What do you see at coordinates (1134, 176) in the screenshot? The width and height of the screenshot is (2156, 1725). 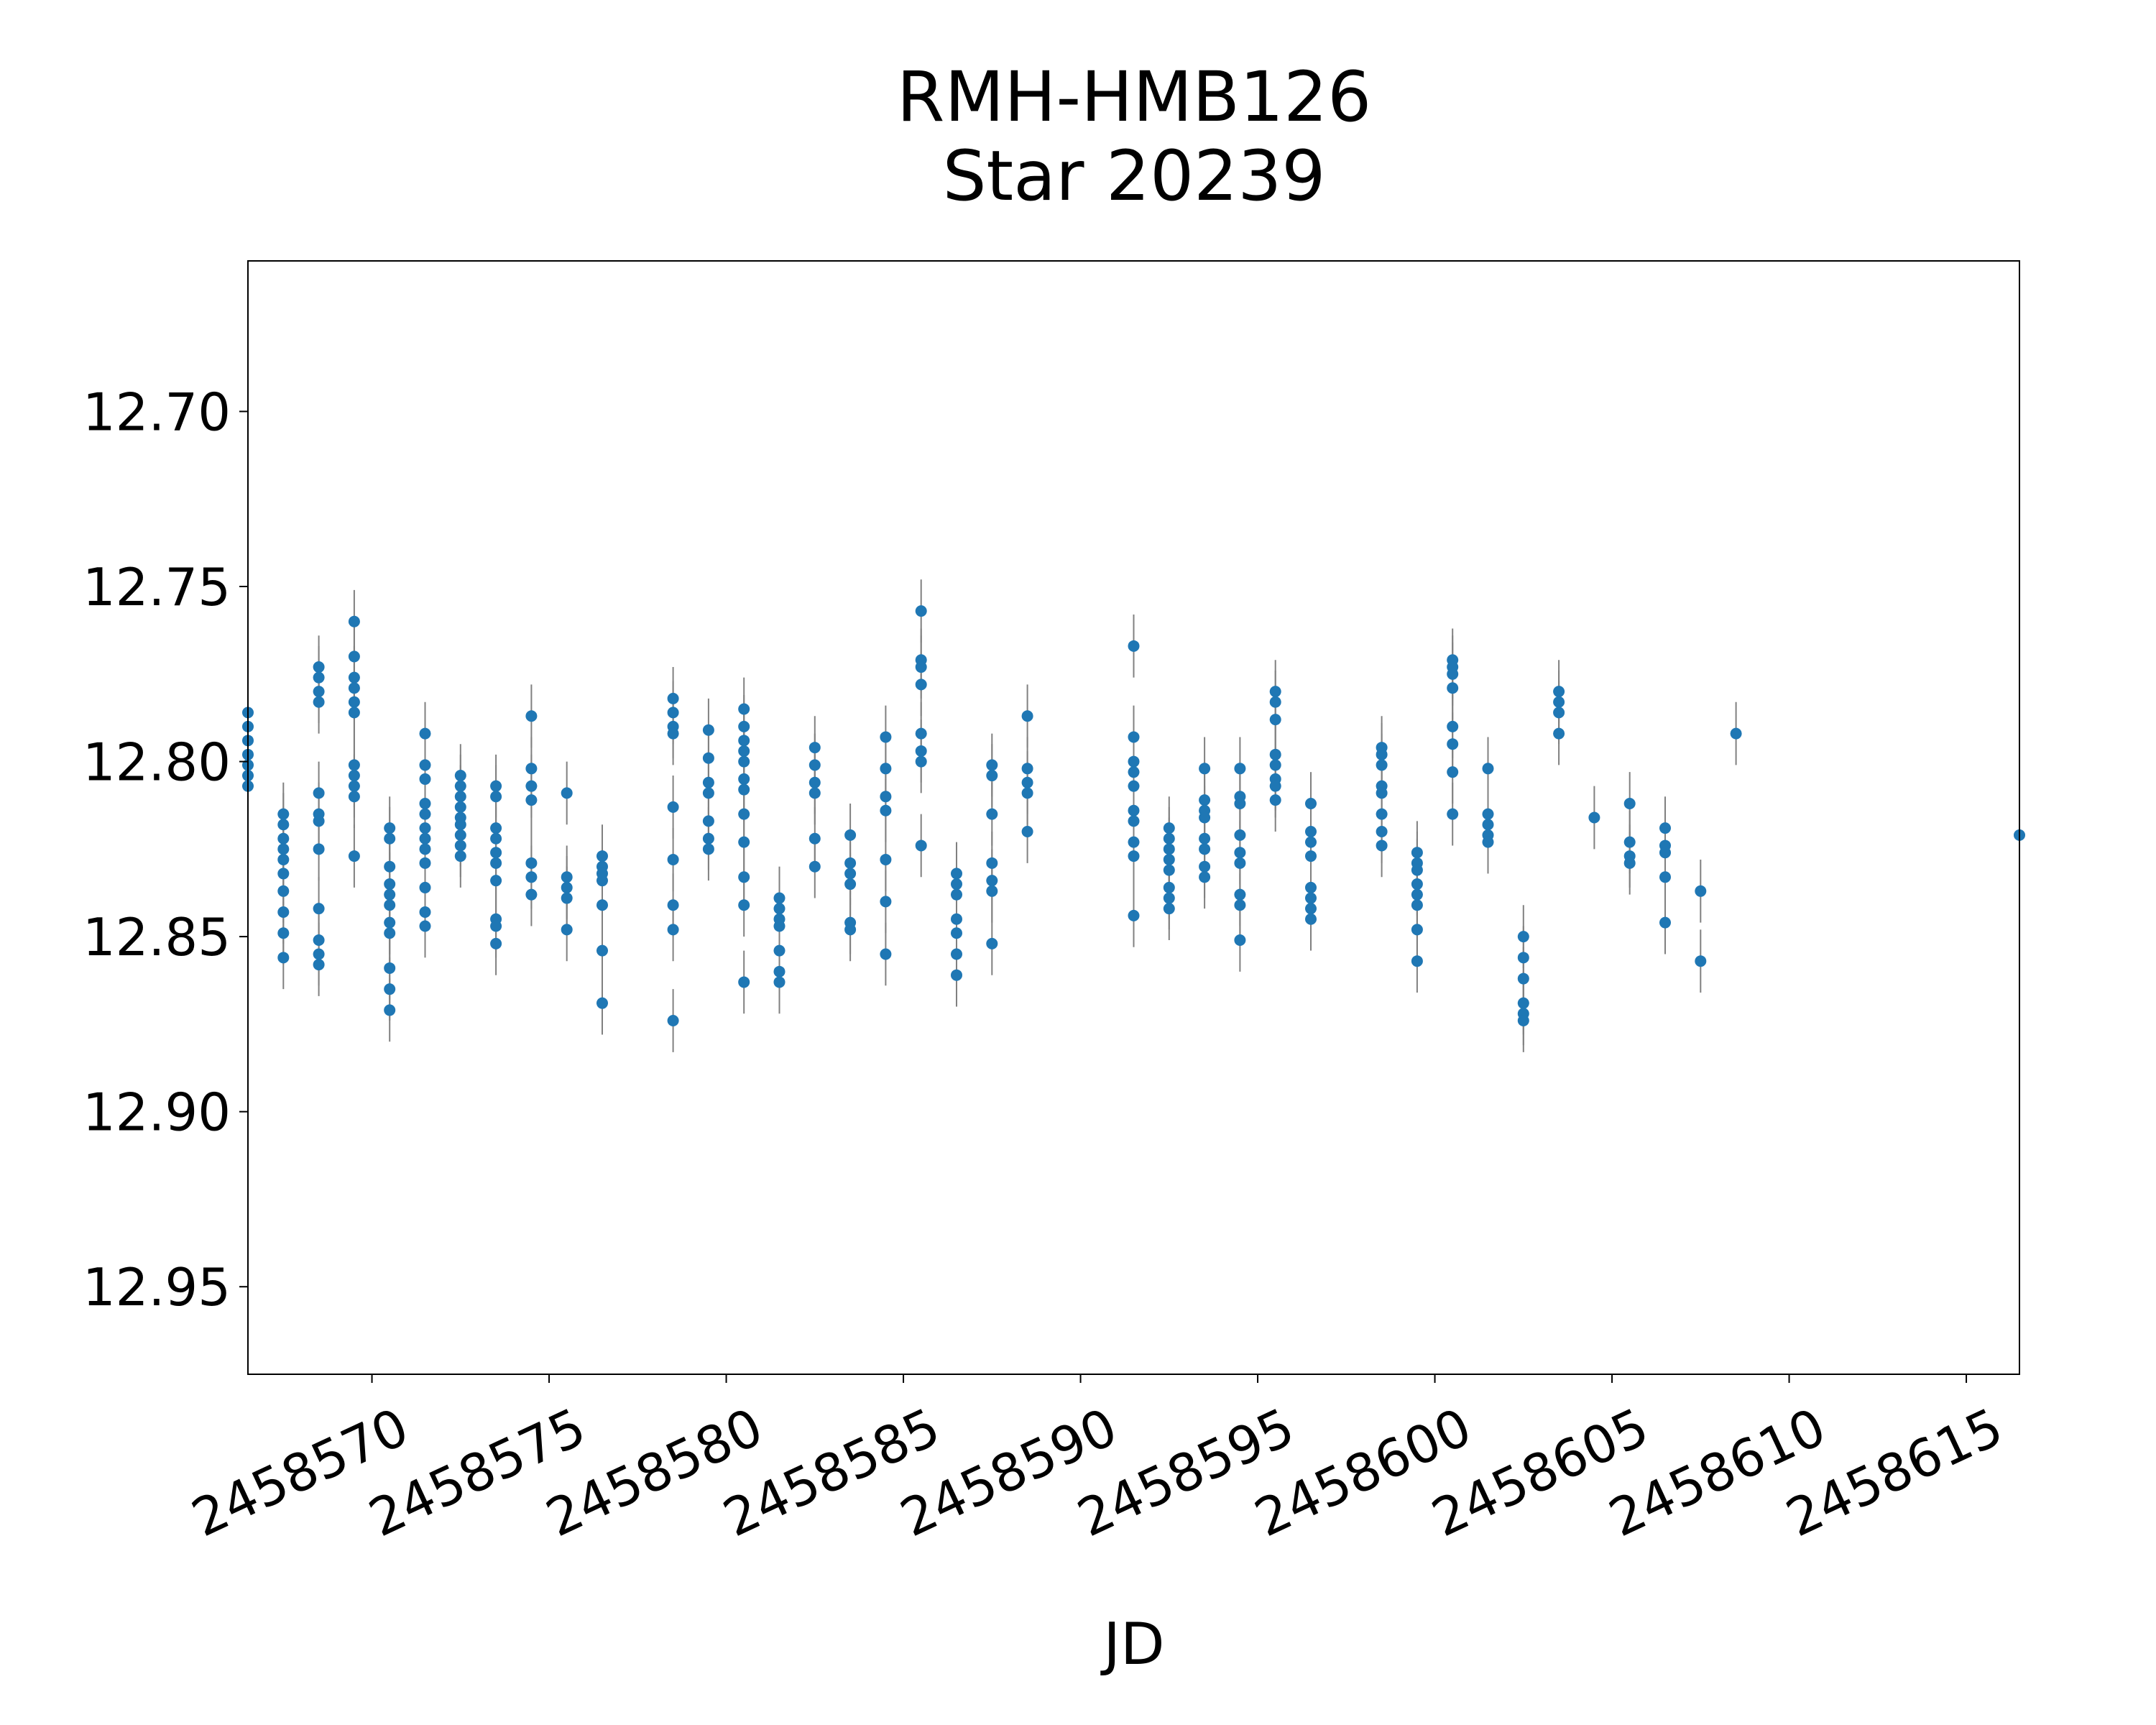 I see `chart-subtitle: Star 20239` at bounding box center [1134, 176].